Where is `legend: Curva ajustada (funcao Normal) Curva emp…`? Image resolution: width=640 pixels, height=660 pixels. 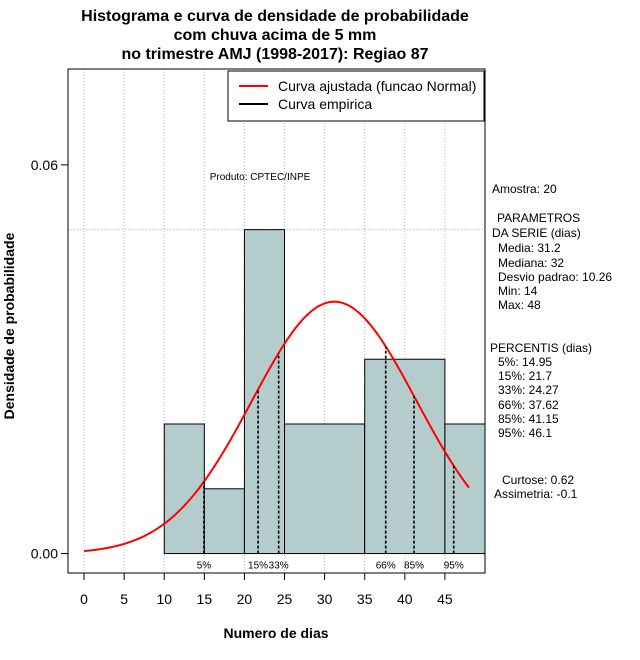 legend: Curva ajustada (funcao Normal) Curva emp… is located at coordinates (356, 96).